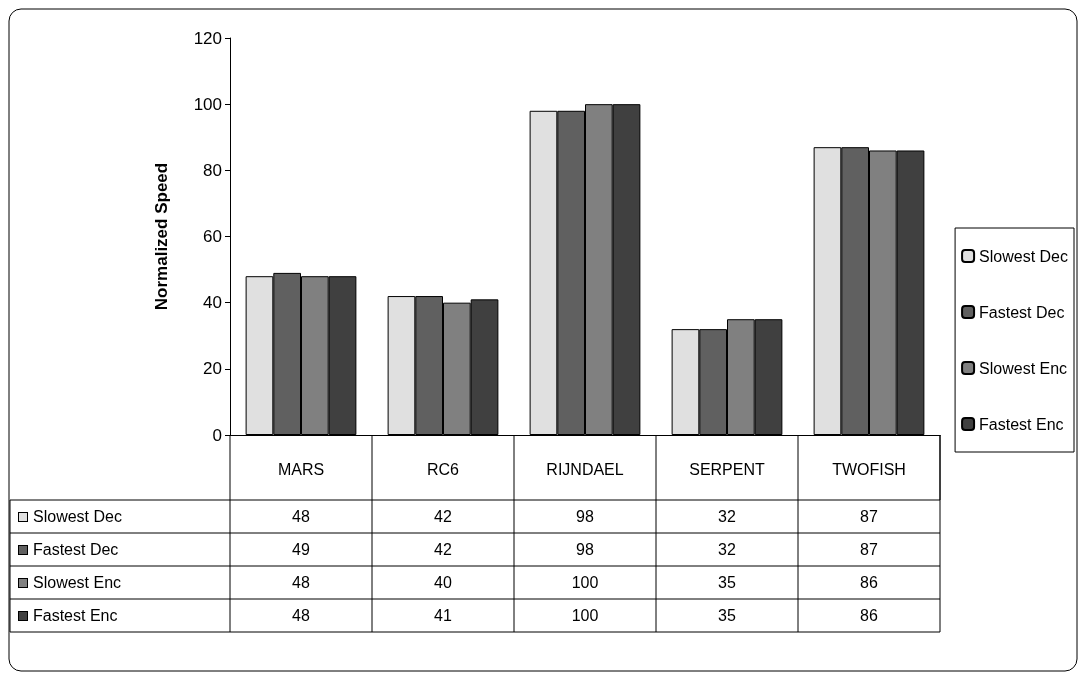 The image size is (1086, 680). What do you see at coordinates (207, 104) in the screenshot?
I see `y-tick-label: 100` at bounding box center [207, 104].